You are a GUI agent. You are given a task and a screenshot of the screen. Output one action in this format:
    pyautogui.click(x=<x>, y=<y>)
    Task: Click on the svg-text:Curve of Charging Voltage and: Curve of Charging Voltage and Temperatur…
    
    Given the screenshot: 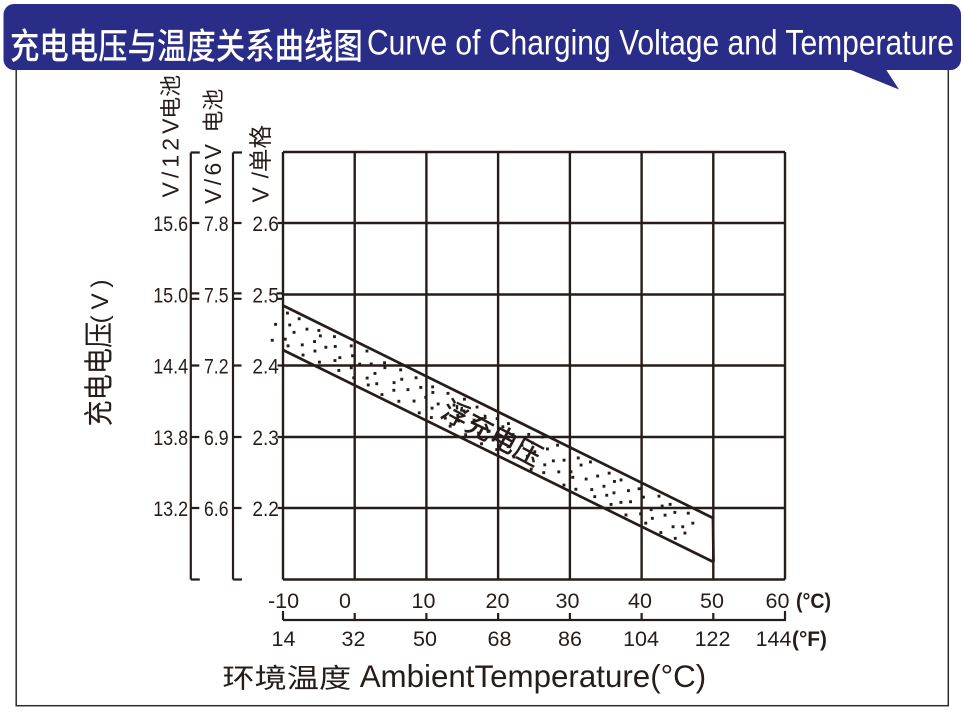 What is the action you would take?
    pyautogui.click(x=660, y=42)
    